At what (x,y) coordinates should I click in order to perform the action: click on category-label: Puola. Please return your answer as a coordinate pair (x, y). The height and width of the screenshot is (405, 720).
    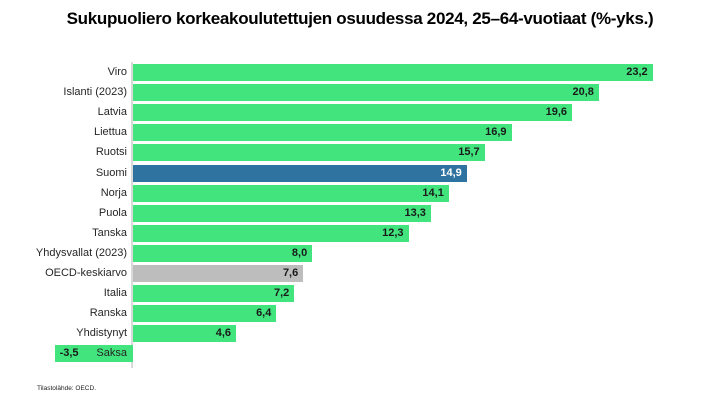
    Looking at the image, I should click on (112, 212).